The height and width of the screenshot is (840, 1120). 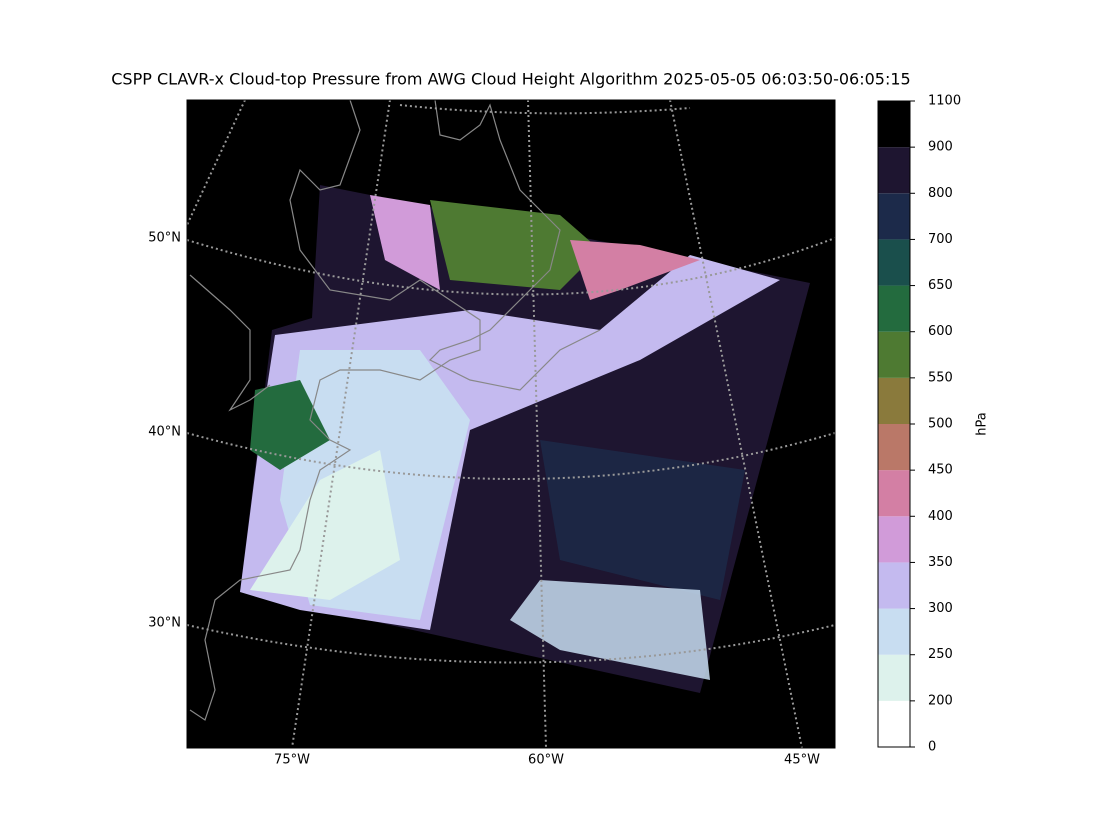 What do you see at coordinates (164, 432) in the screenshot?
I see `lat-label: 40°N` at bounding box center [164, 432].